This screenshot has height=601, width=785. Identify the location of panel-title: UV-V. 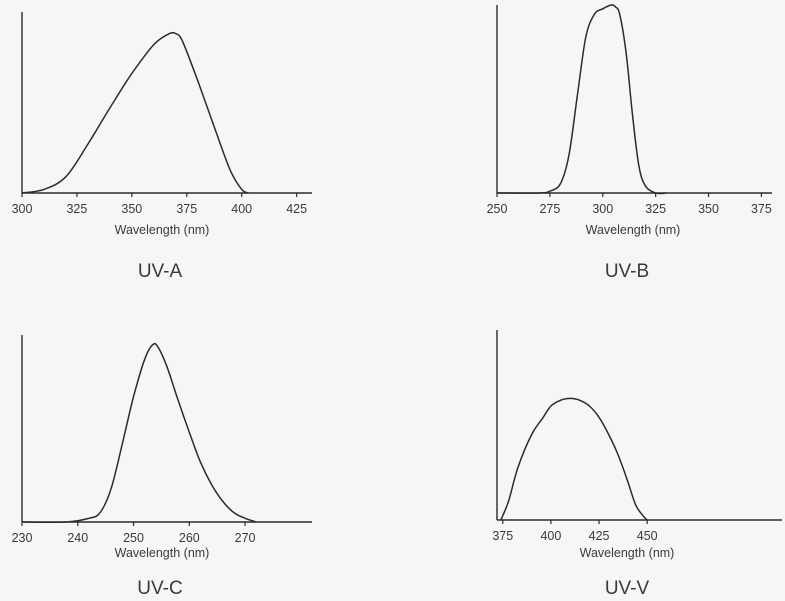
(627, 588).